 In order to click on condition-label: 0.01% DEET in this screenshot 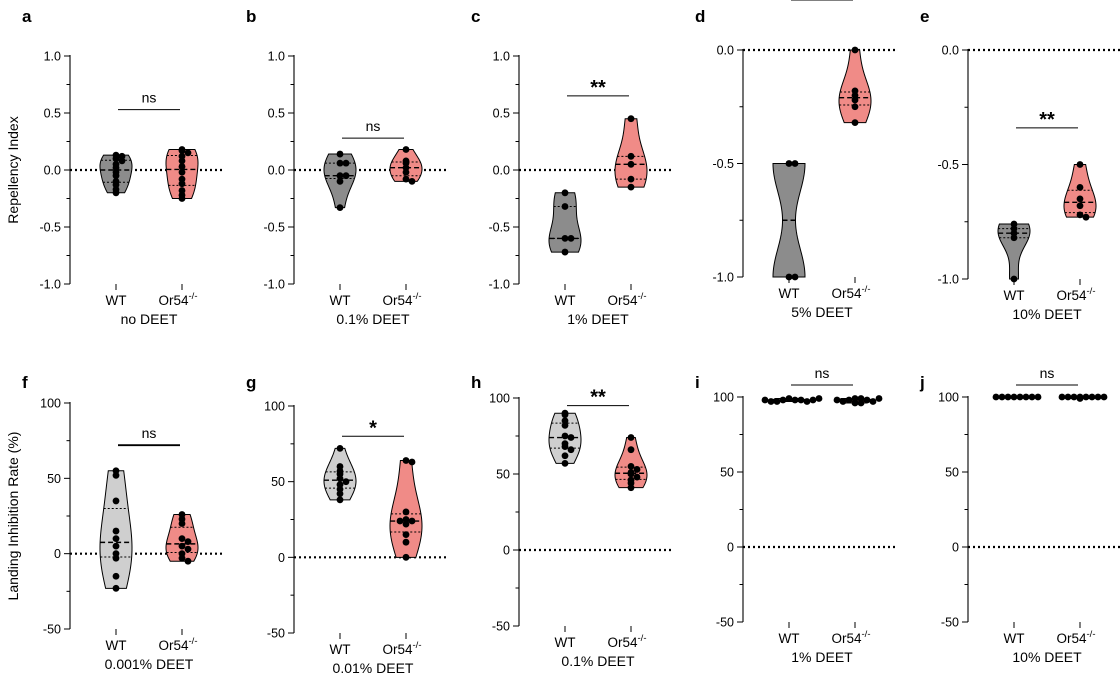, I will do `click(373, 668)`.